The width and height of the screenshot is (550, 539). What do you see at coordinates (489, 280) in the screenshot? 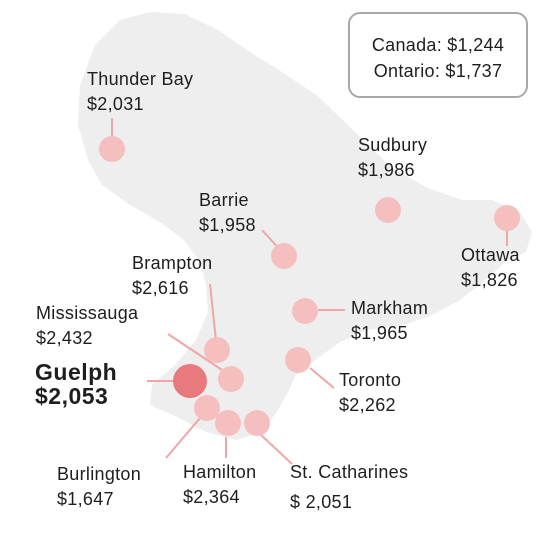
I see `city-value: $1,826` at bounding box center [489, 280].